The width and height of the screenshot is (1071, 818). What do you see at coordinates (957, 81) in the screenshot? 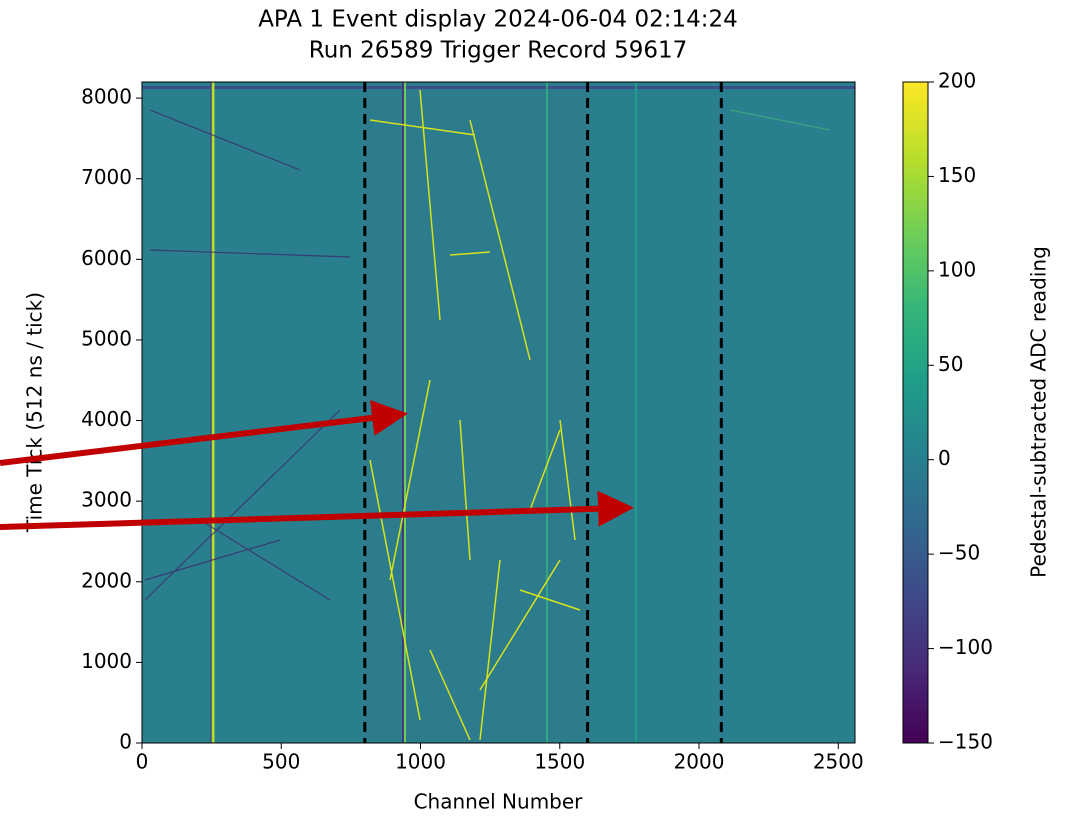
I see `colorbar-tick-label: 200` at bounding box center [957, 81].